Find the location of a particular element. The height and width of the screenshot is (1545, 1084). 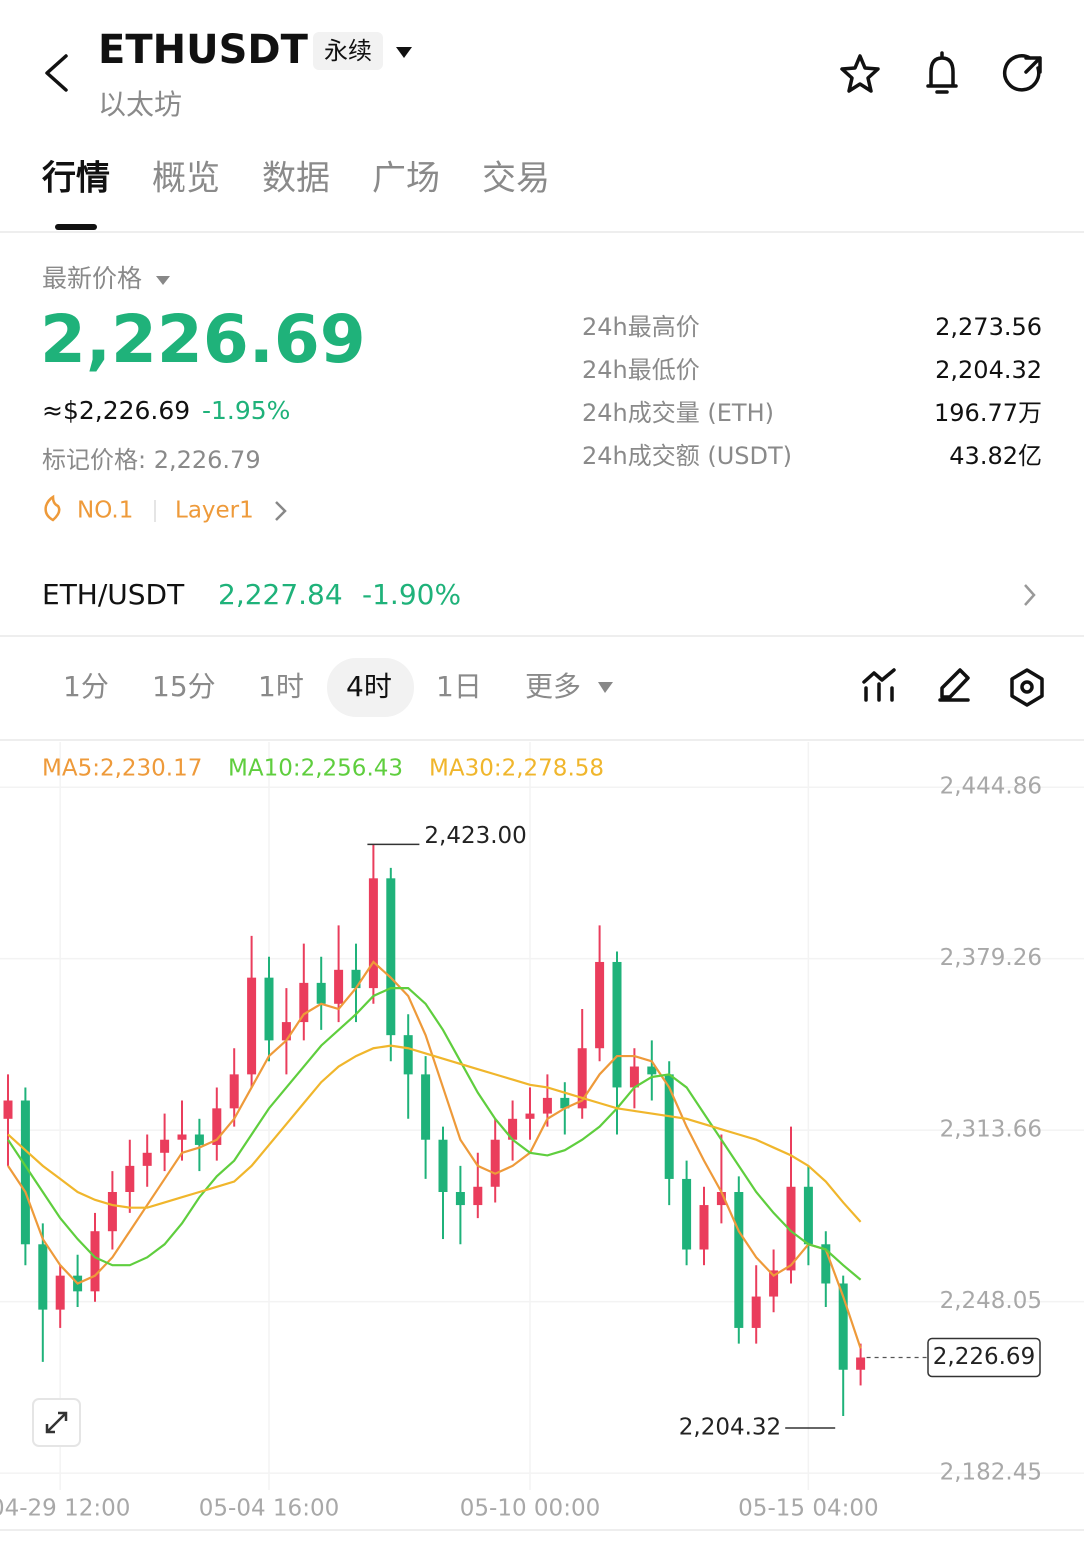

ma-line is located at coordinates (434, 1133).